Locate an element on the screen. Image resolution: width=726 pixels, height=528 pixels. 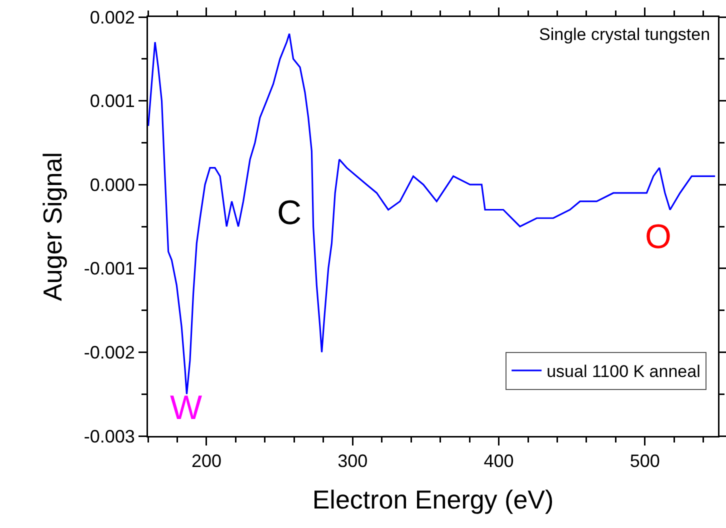
y-tick-label: -0.003 is located at coordinates (109, 436).